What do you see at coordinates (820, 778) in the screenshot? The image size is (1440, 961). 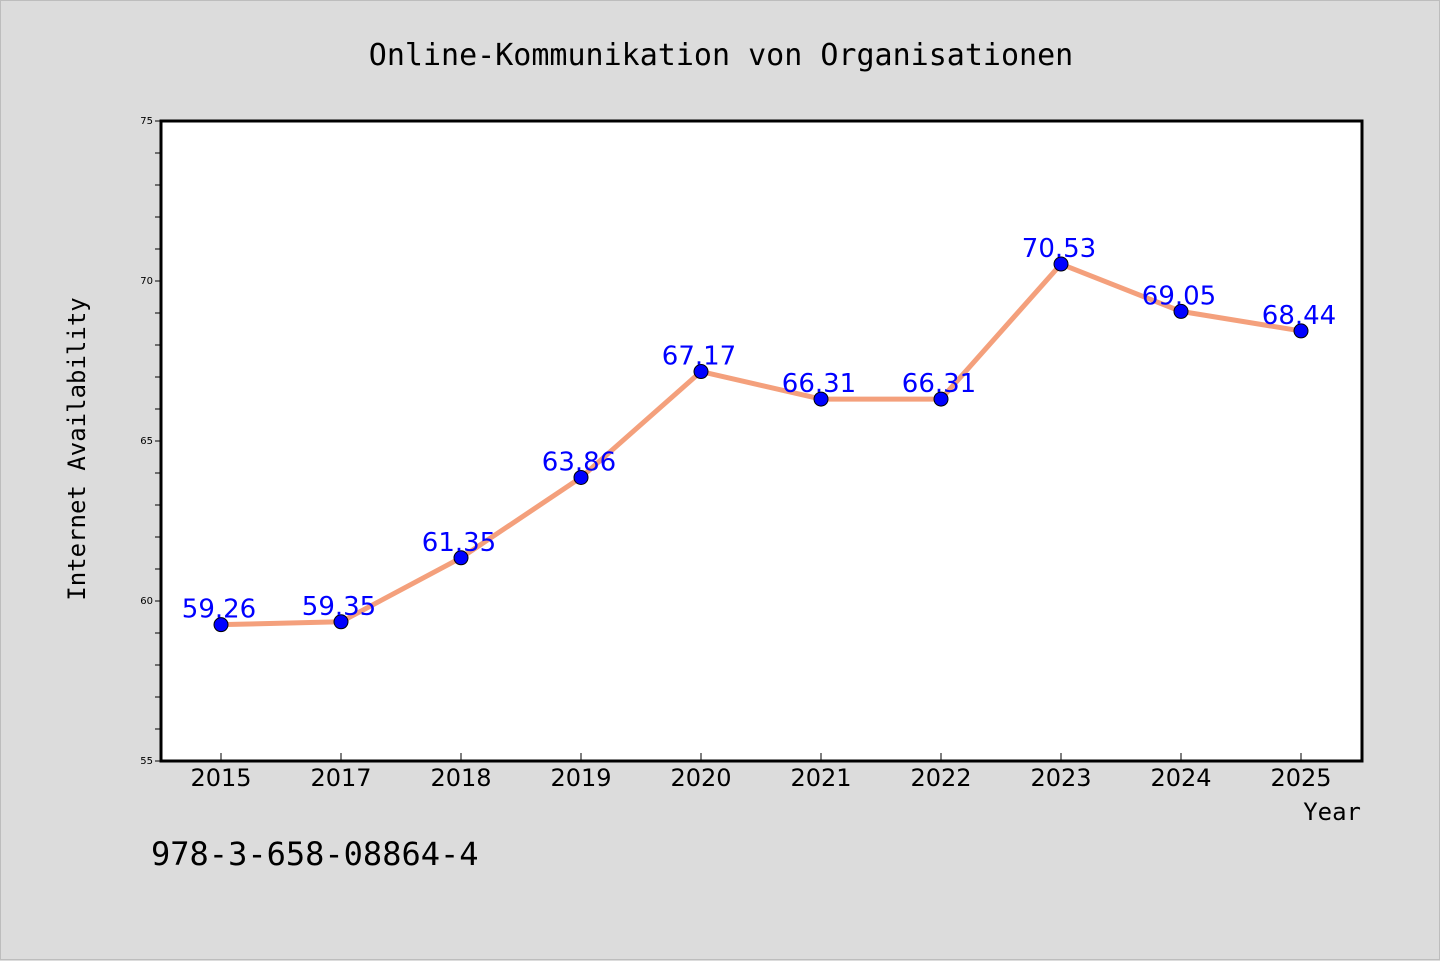 I see `x-tick-label: 2021` at bounding box center [820, 778].